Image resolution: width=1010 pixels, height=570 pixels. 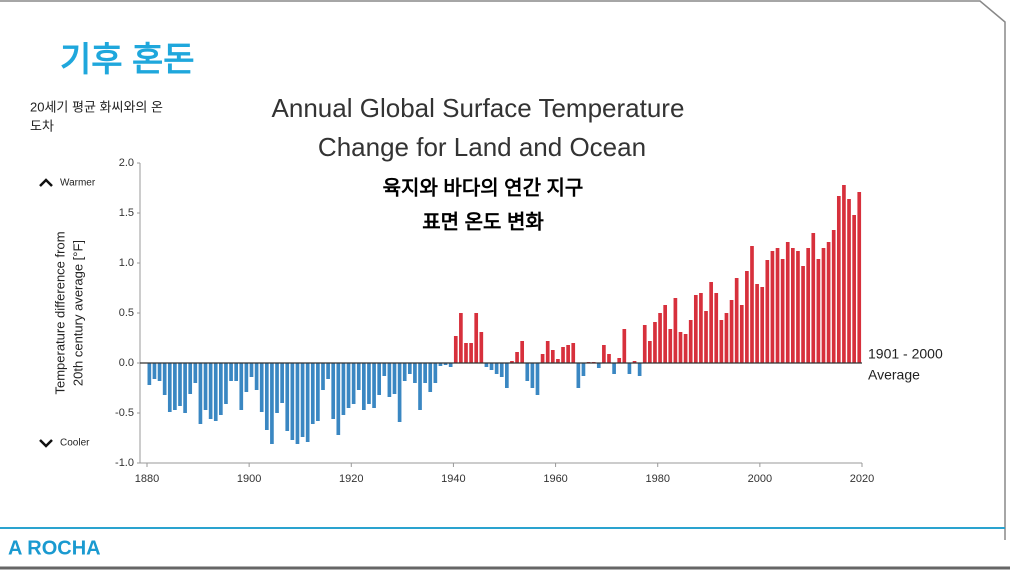 What do you see at coordinates (483, 221) in the screenshot?
I see `chart-subtitle: 표면 온도 변화` at bounding box center [483, 221].